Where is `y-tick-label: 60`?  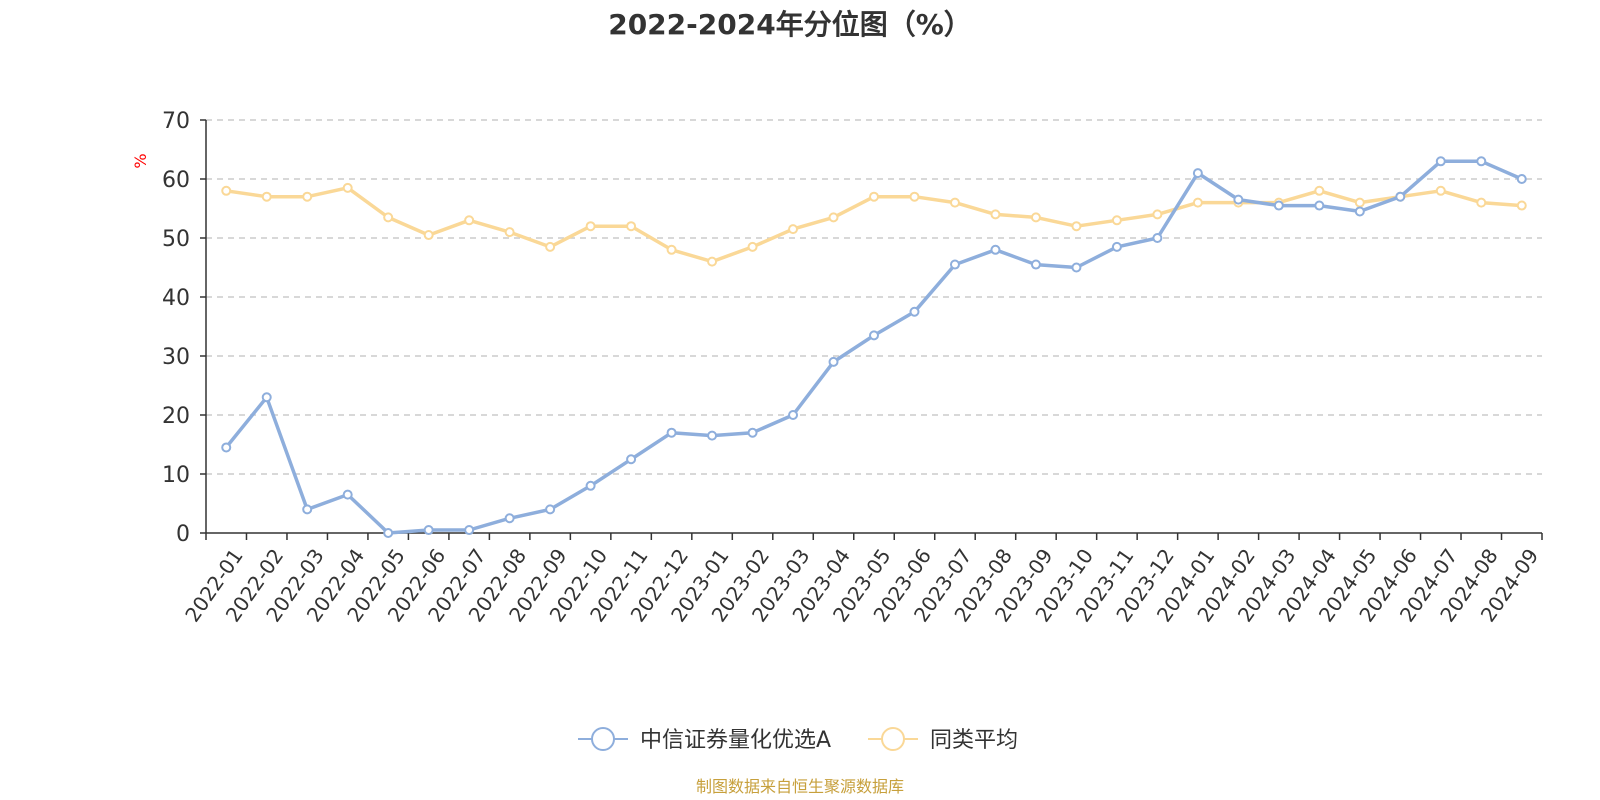
y-tick-label: 60 is located at coordinates (176, 180).